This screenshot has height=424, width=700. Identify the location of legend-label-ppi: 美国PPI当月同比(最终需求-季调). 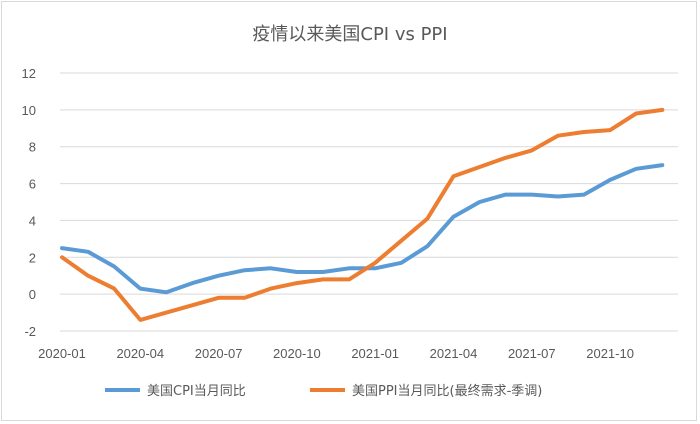
(447, 391).